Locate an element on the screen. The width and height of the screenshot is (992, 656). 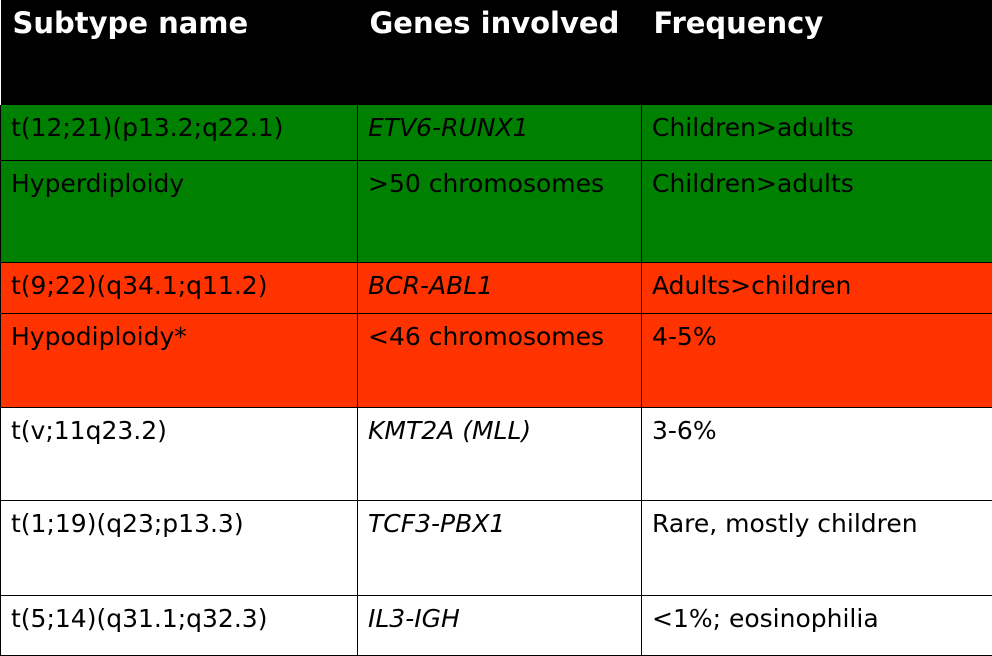
subtype-cell: t(5;14)(q31.1;q32.3) is located at coordinates (179, 625).